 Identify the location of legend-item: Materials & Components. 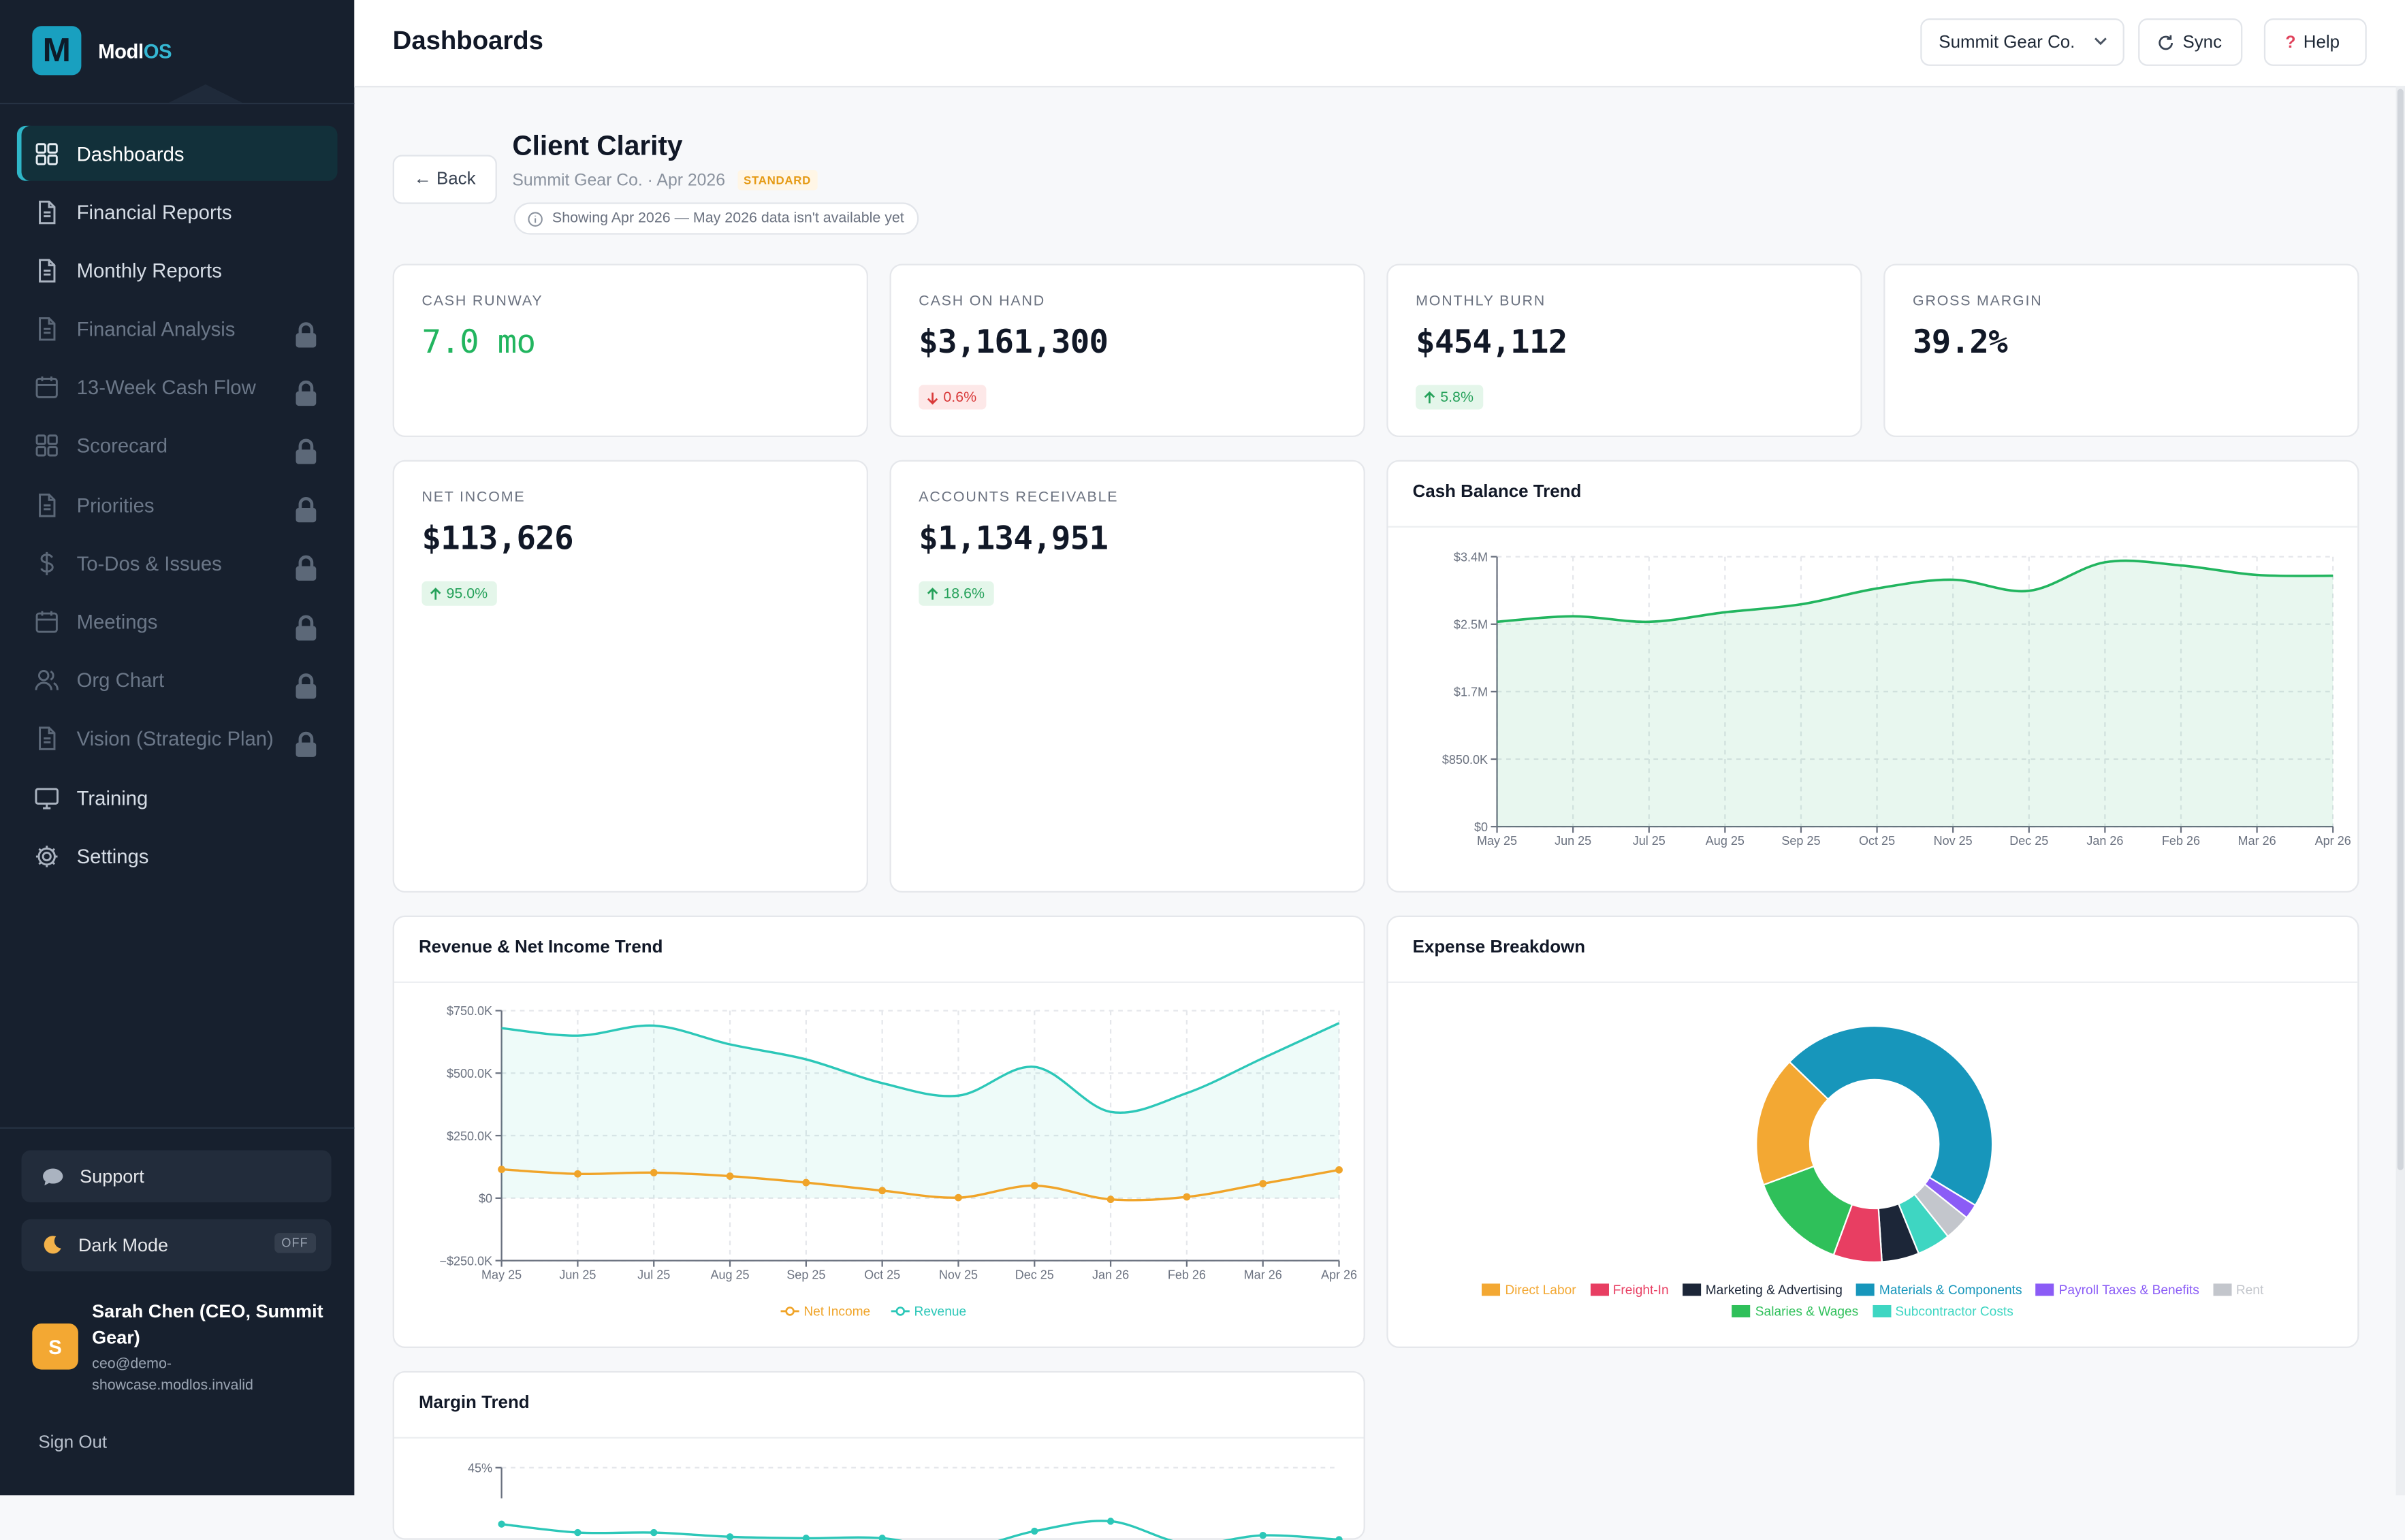
(1939, 1290).